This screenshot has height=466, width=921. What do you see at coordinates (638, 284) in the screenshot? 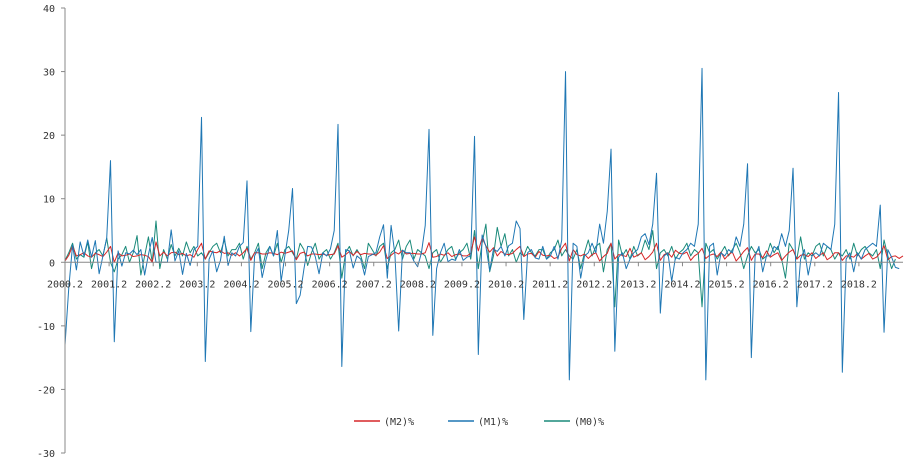
I see `x-tick-label: 2013.2` at bounding box center [638, 284].